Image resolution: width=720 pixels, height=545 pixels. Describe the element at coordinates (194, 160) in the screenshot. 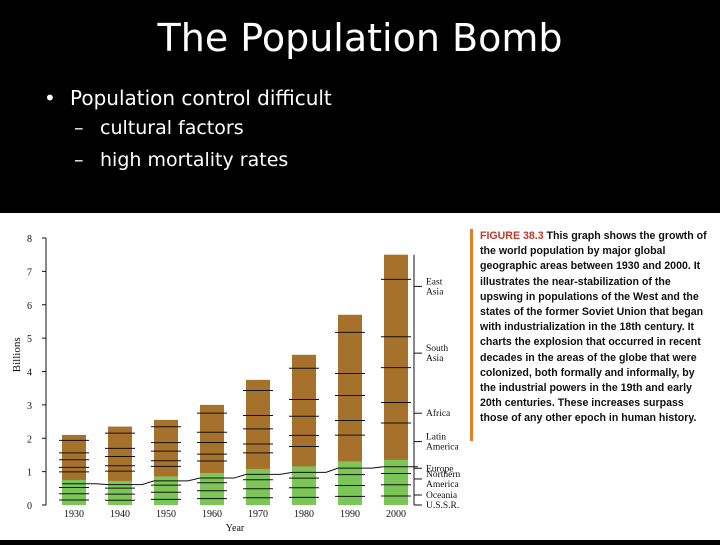

I see `subbullet-text: high mortality rates` at that location.